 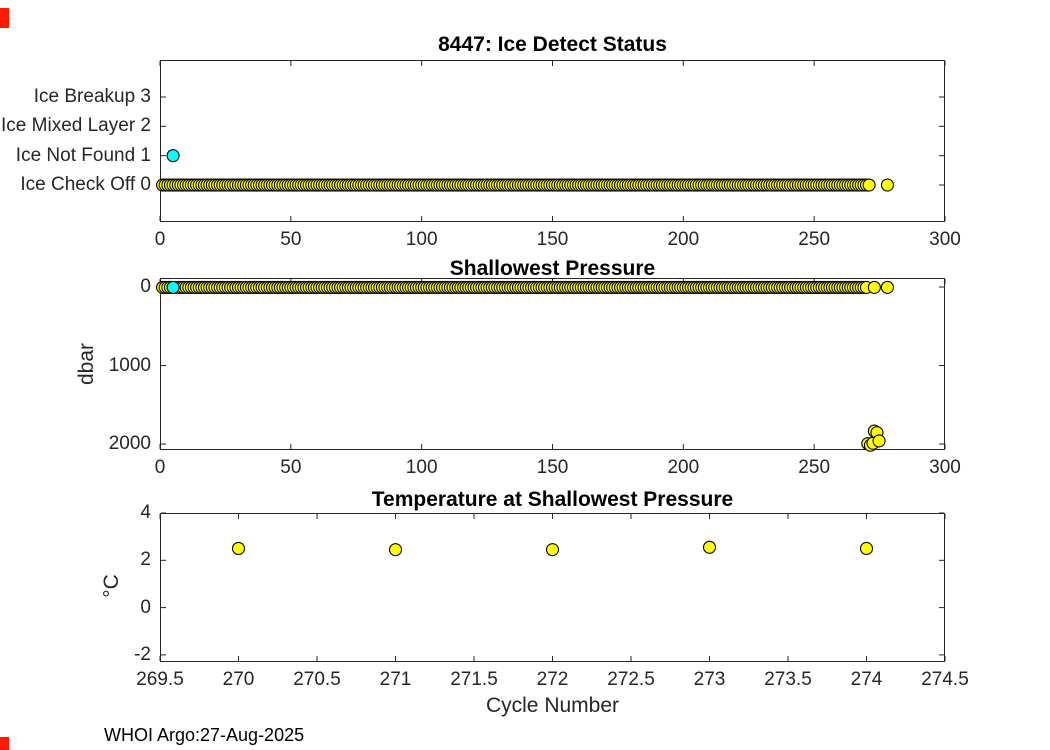 I want to click on x-tick-label: 272.5, so click(x=631, y=679).